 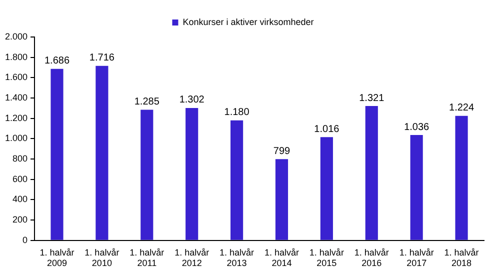 What do you see at coordinates (57, 61) in the screenshot?
I see `data-label: 1.686` at bounding box center [57, 61].